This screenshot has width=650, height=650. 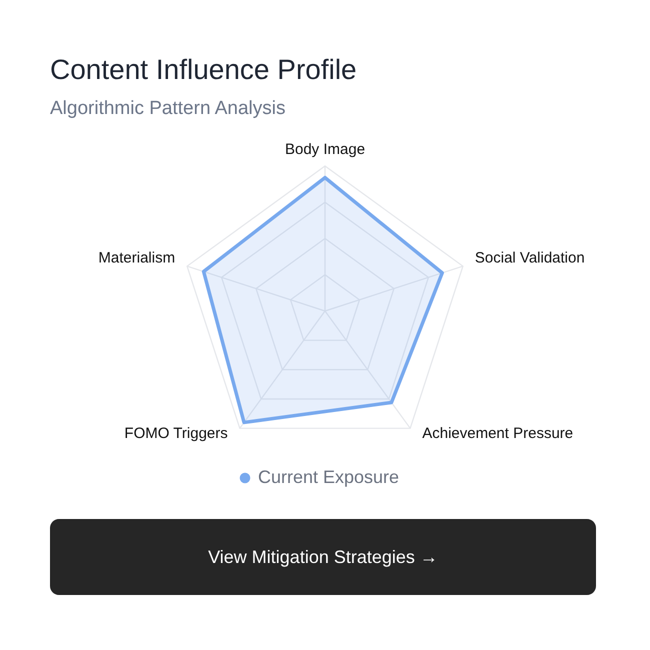 What do you see at coordinates (323, 557) in the screenshot?
I see `text: View Mitigation Strategies →` at bounding box center [323, 557].